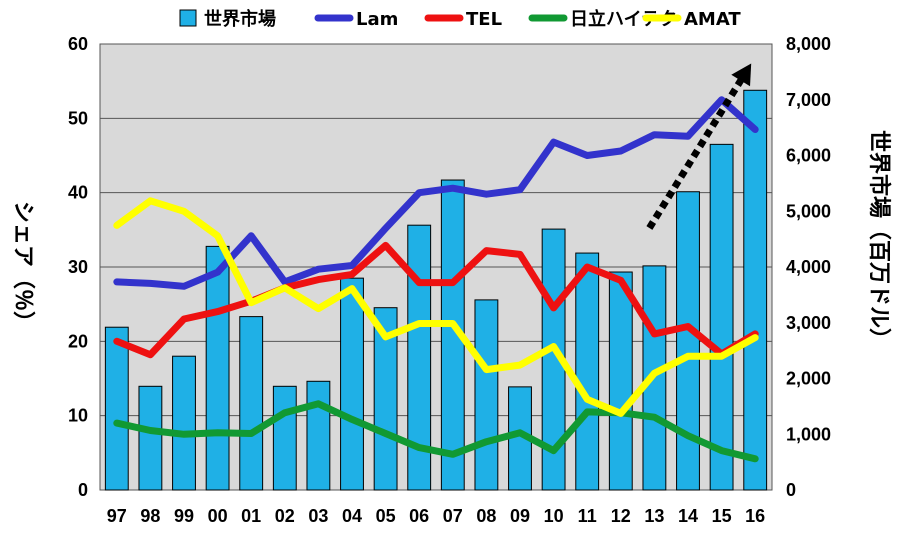 The image size is (900, 540). I want to click on x-tick-label: 16, so click(755, 516).